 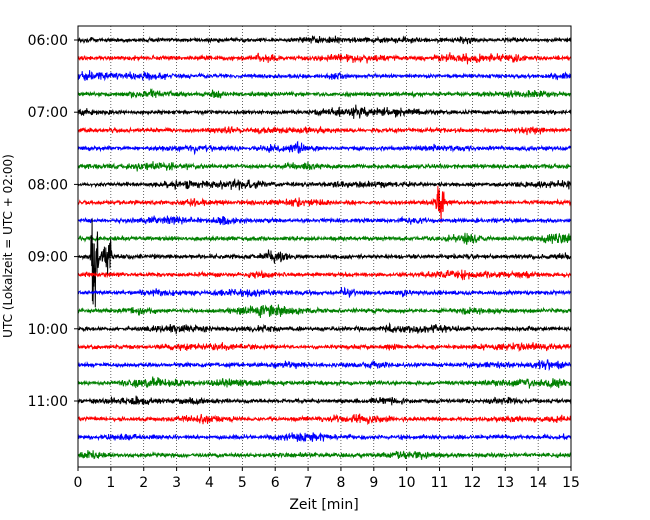 I want to click on x-tick-label-9: 9, so click(x=373, y=483).